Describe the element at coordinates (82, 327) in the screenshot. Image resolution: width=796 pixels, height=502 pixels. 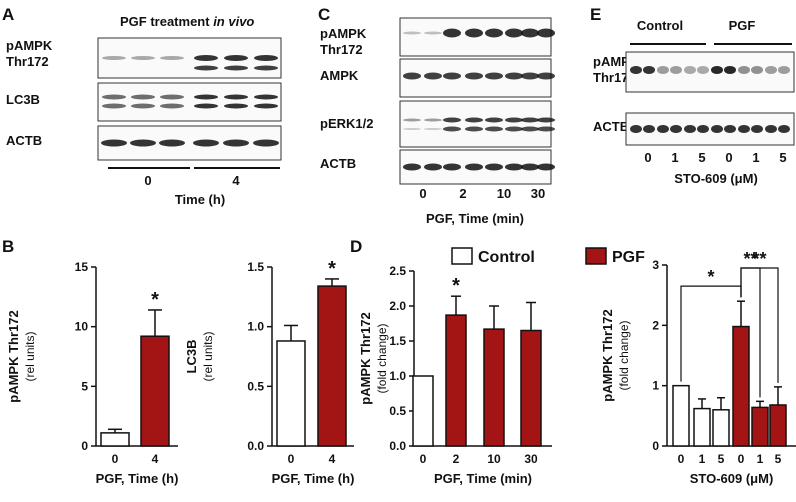
I see `y-tick-label: 10` at that location.